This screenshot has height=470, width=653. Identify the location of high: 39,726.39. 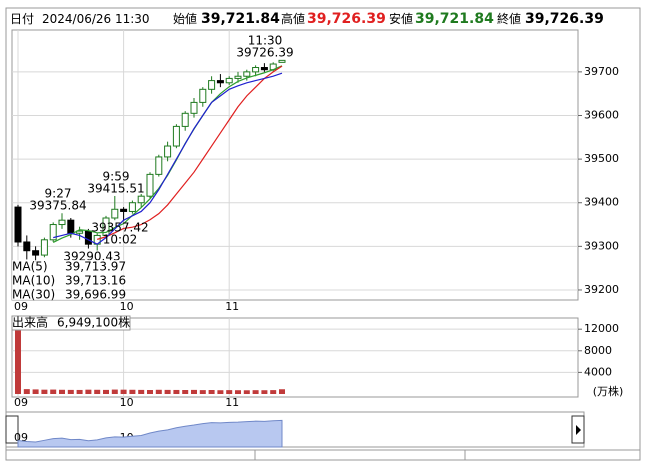
(346, 19).